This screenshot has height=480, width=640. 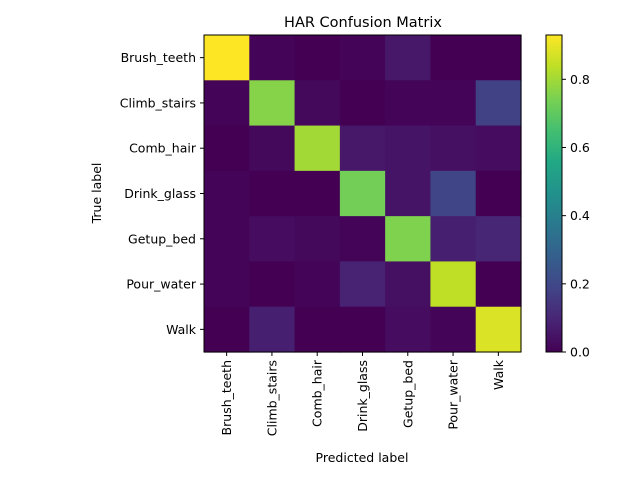 I want to click on chart-title: HAR Confusion Matrix, so click(x=363, y=23).